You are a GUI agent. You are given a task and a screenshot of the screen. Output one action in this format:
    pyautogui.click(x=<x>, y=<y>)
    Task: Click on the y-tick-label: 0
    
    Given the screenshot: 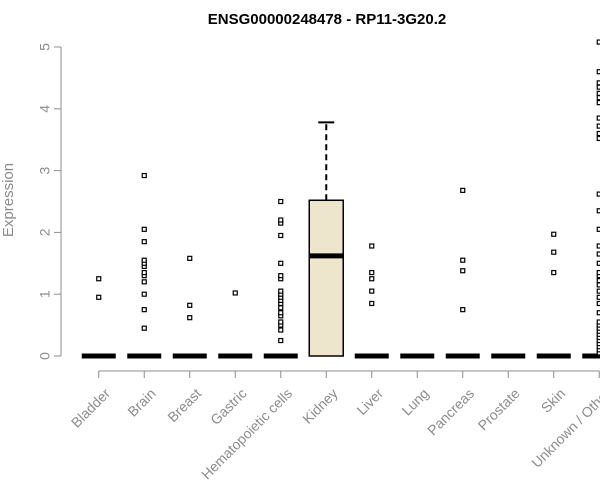 What is the action you would take?
    pyautogui.click(x=45, y=356)
    